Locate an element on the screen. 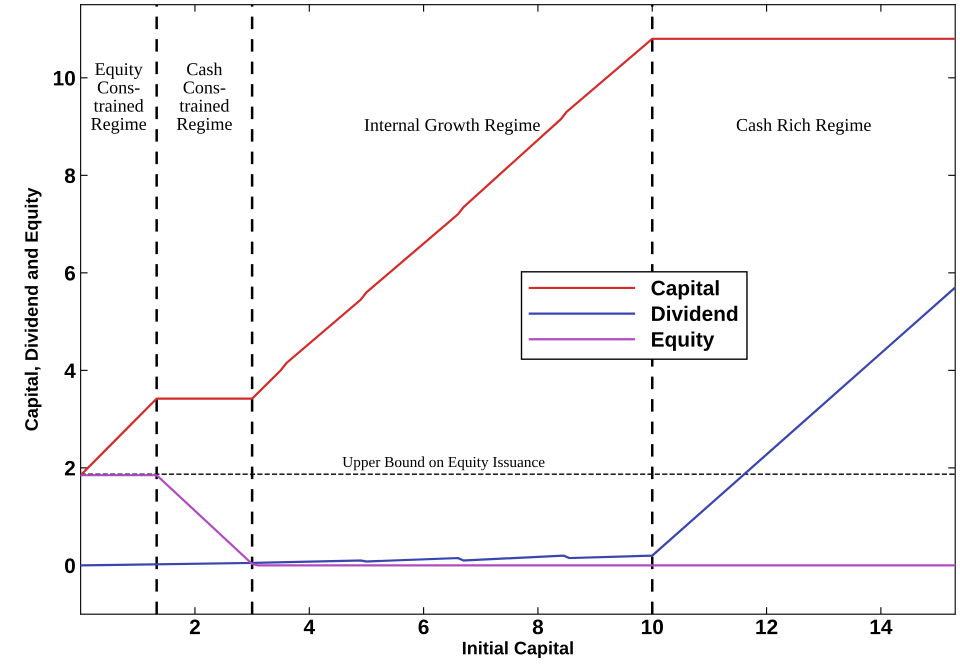 The width and height of the screenshot is (960, 669). annotation: Cash Cons- trained Regime is located at coordinates (204, 98).